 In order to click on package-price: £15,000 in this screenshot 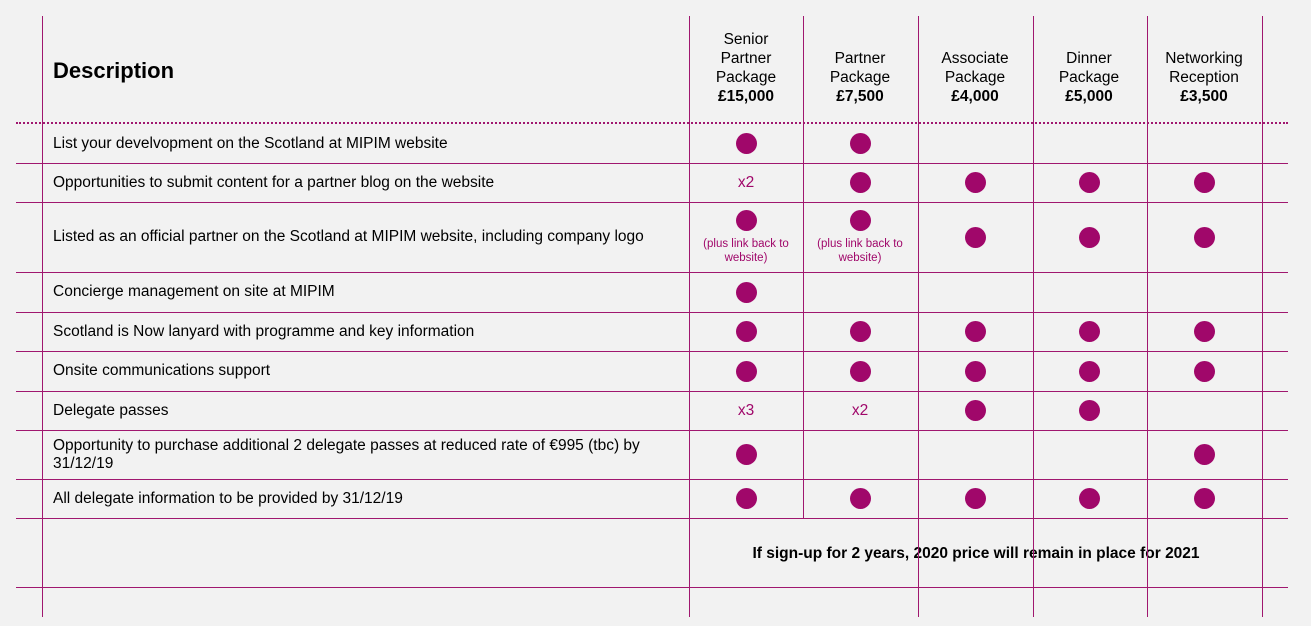, I will do `click(746, 96)`.